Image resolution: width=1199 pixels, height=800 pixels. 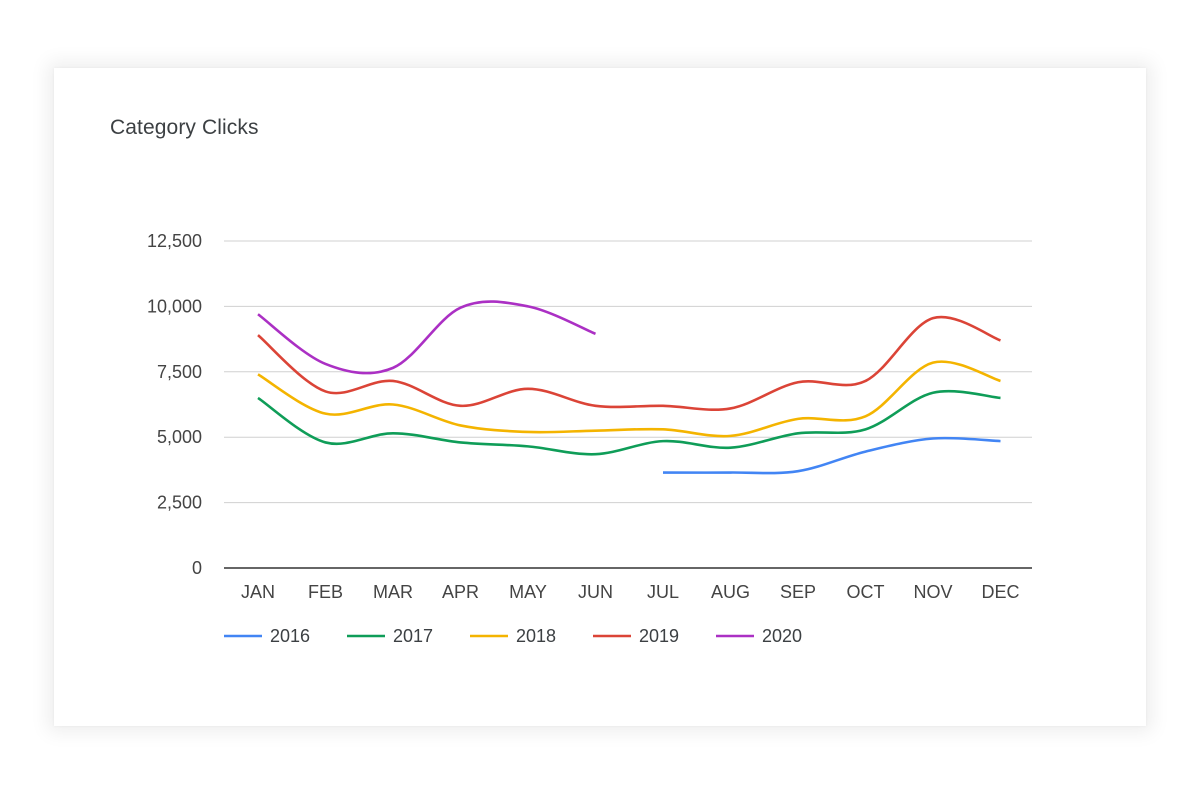 I want to click on series-line-2017, so click(x=629, y=422).